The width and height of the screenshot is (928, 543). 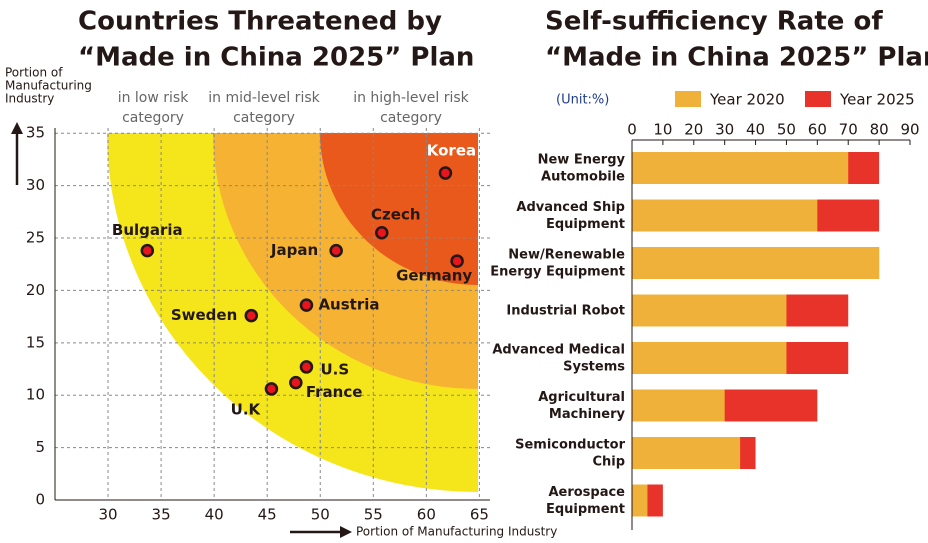 I want to click on x-tick-label: 65, so click(x=479, y=515).